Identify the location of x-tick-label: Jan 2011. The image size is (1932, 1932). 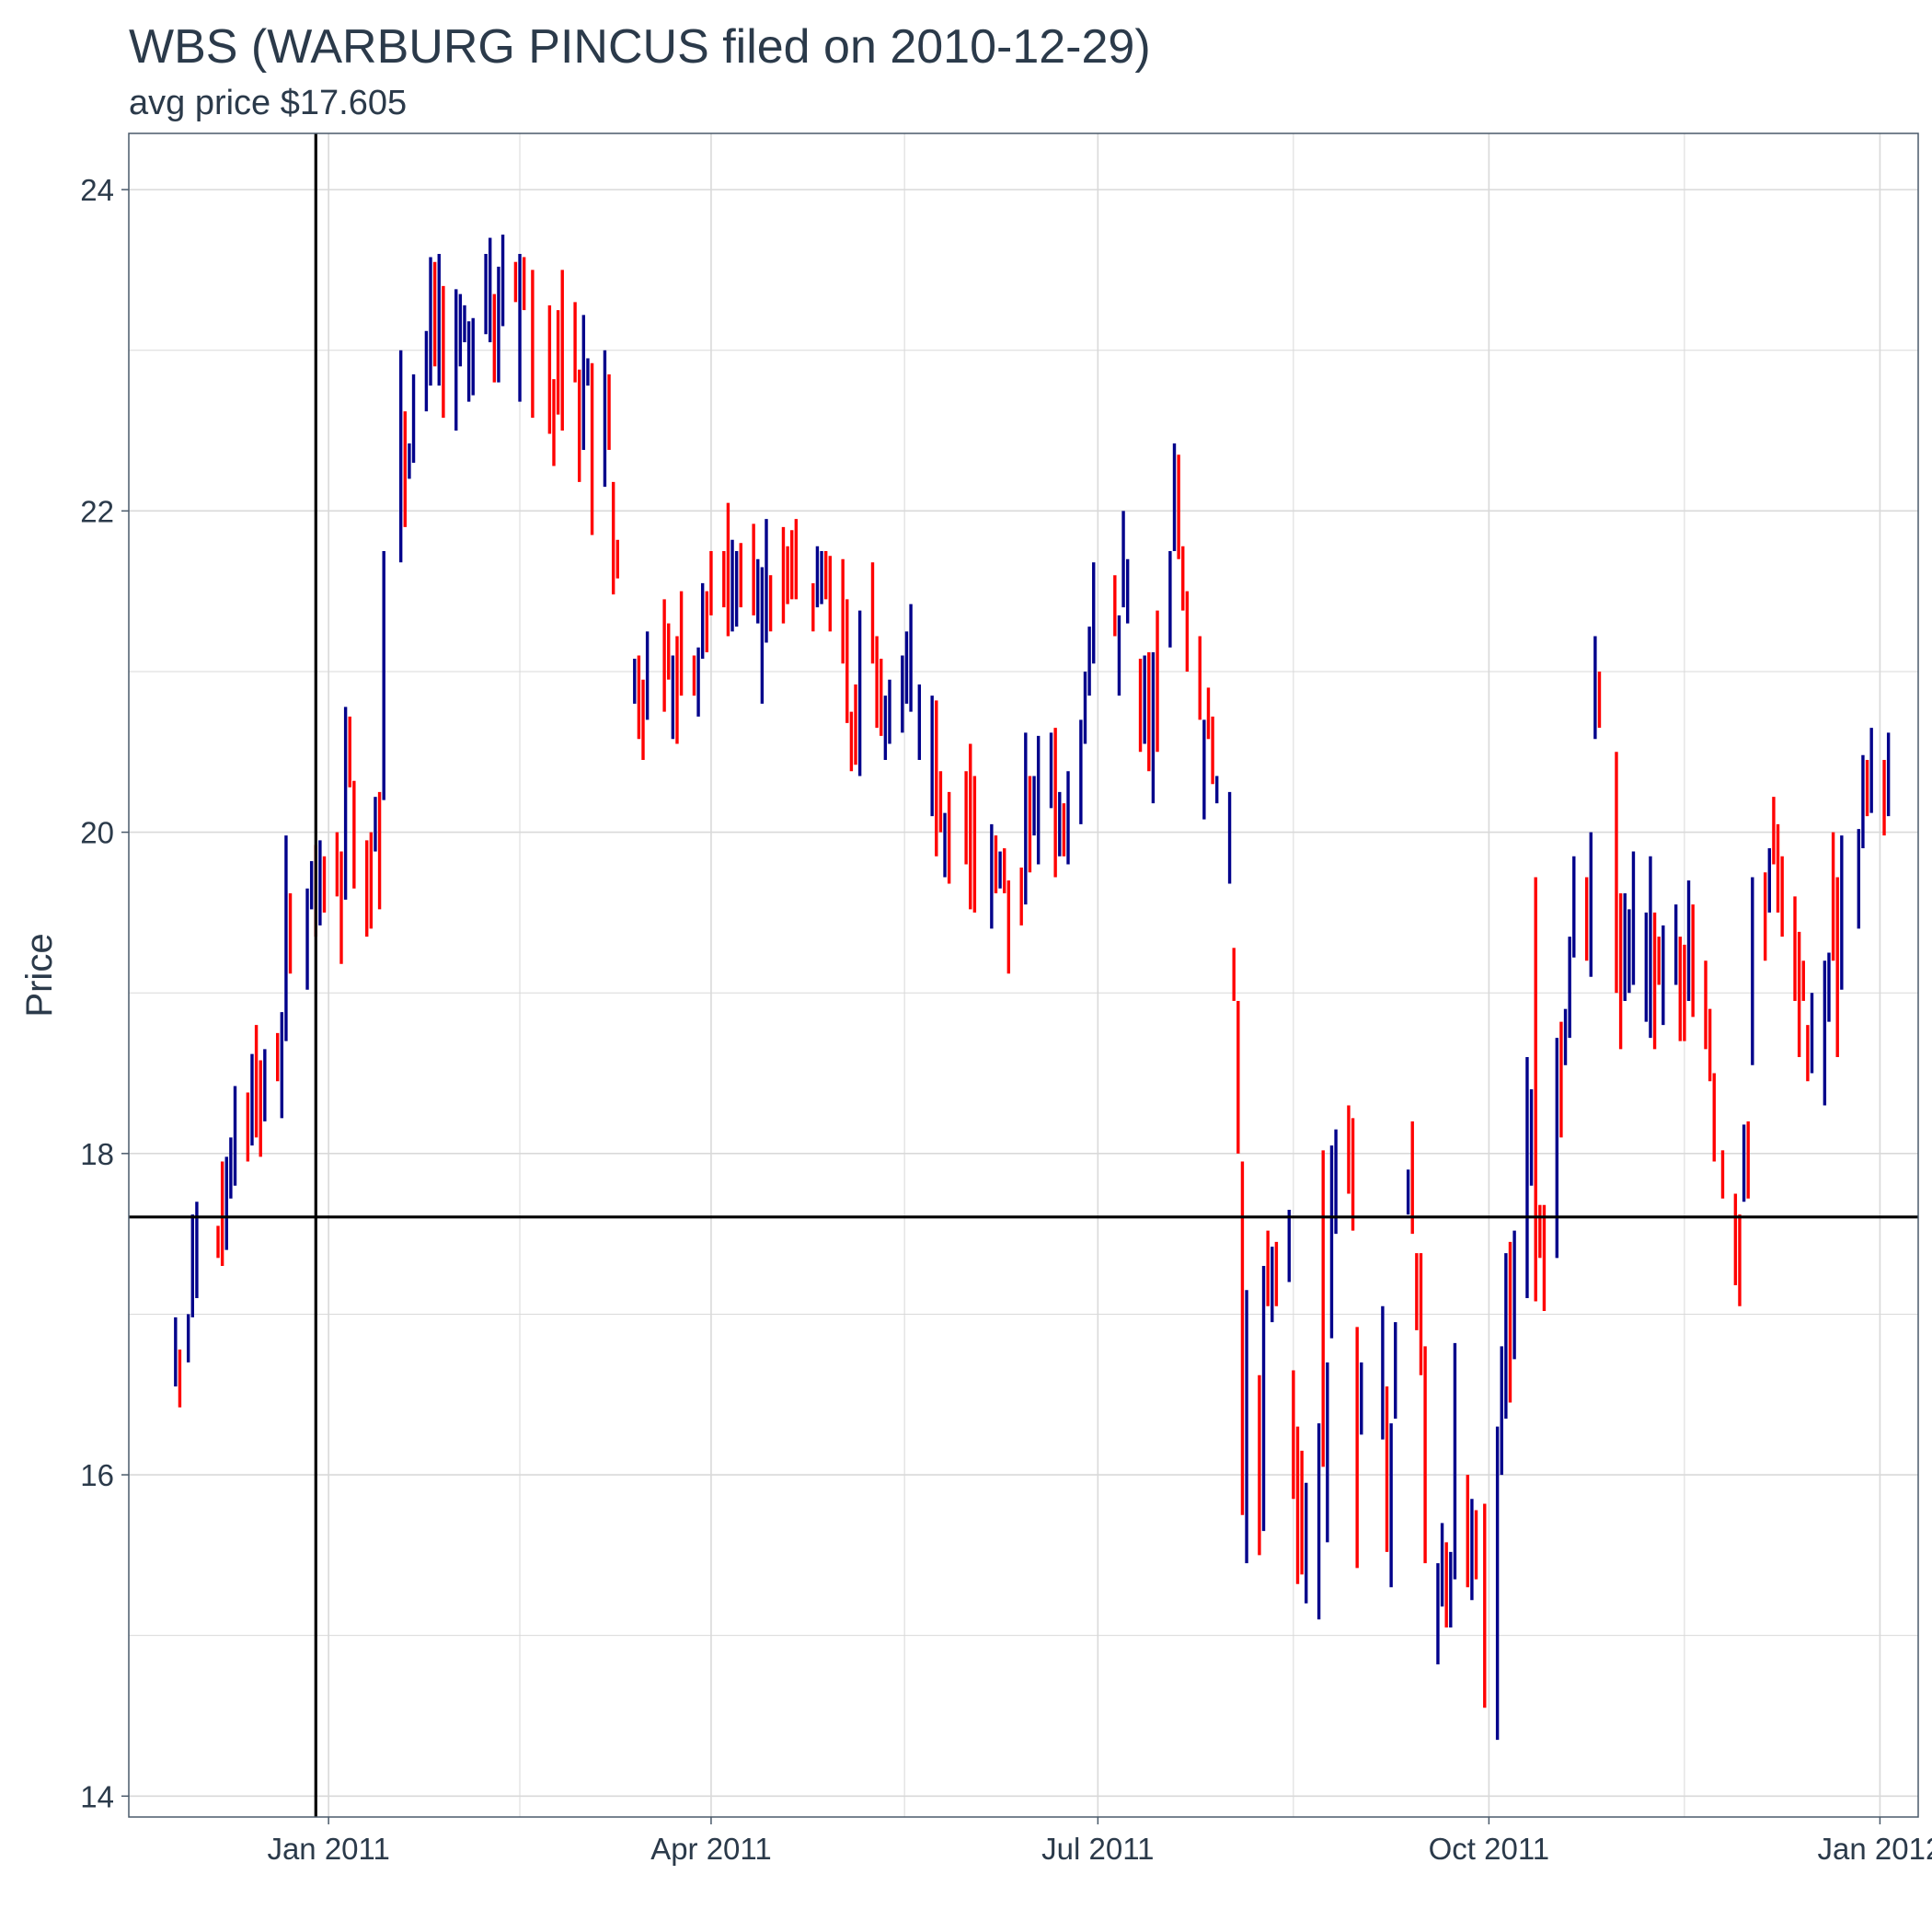
(328, 1849).